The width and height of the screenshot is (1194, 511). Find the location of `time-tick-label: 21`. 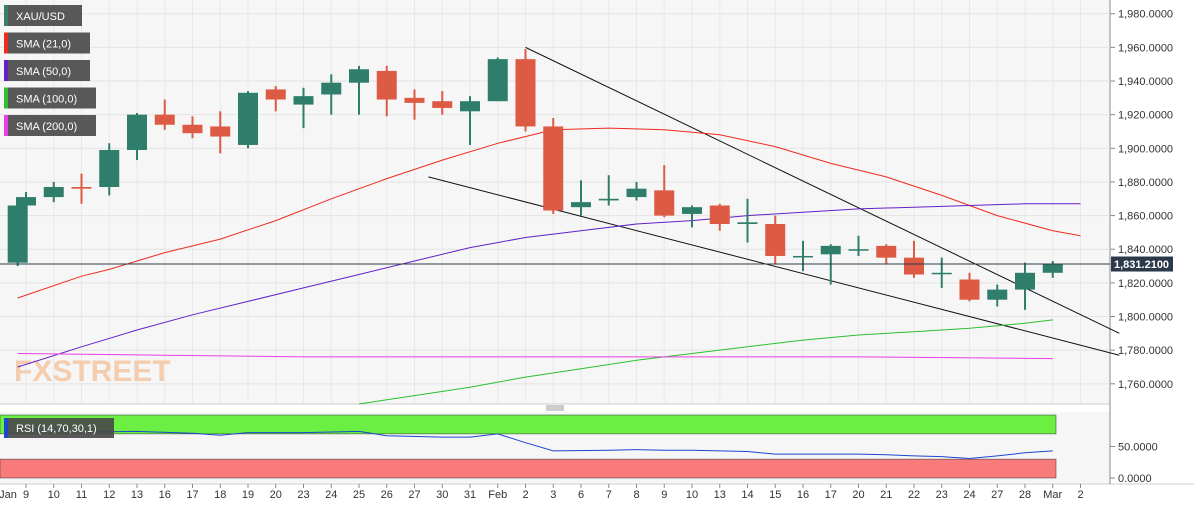

time-tick-label: 21 is located at coordinates (886, 495).